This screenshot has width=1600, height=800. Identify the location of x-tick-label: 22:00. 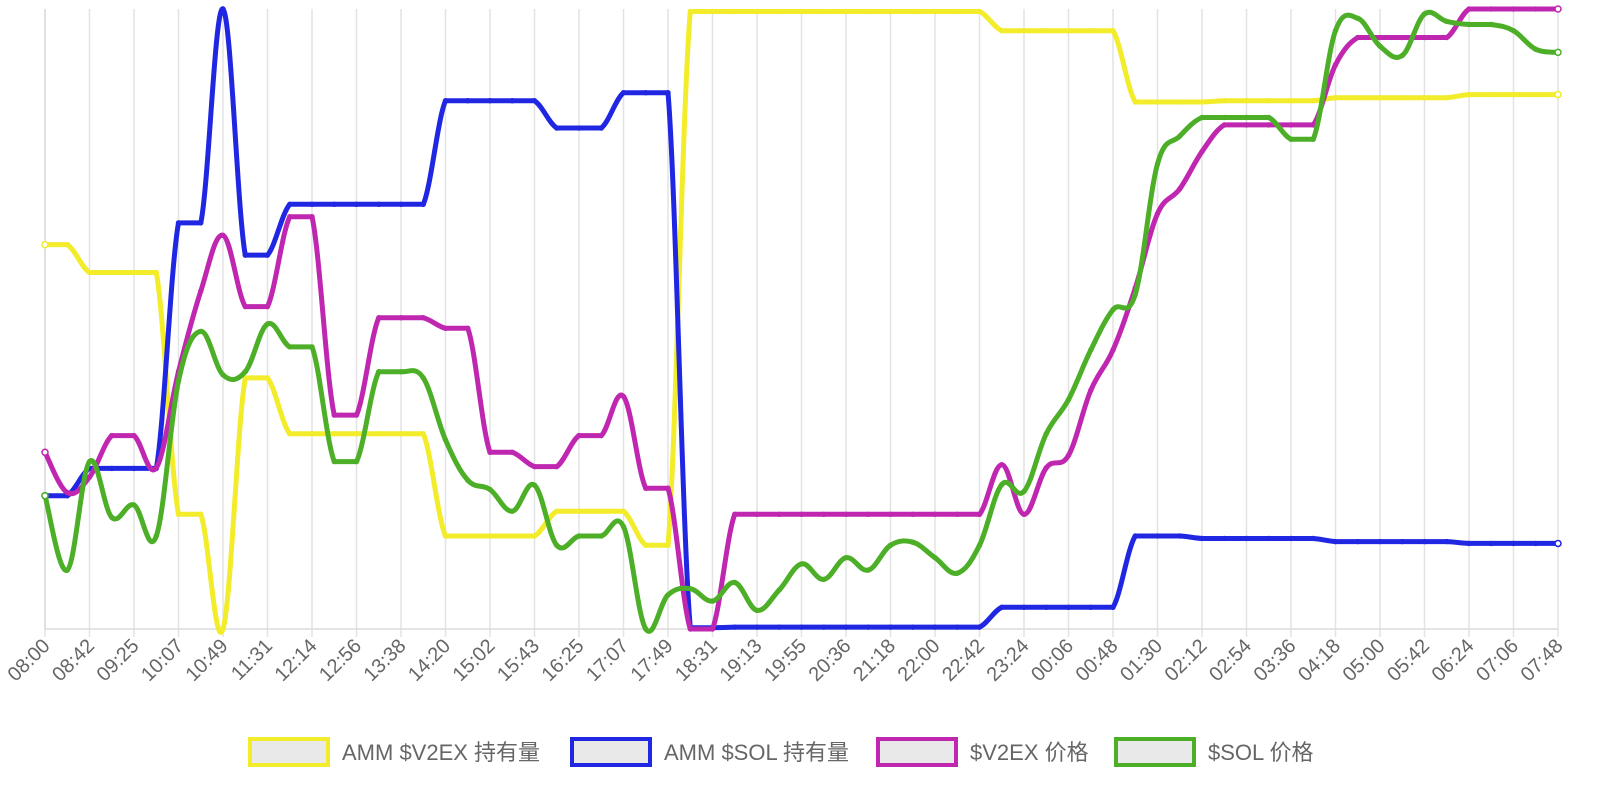
(919, 660).